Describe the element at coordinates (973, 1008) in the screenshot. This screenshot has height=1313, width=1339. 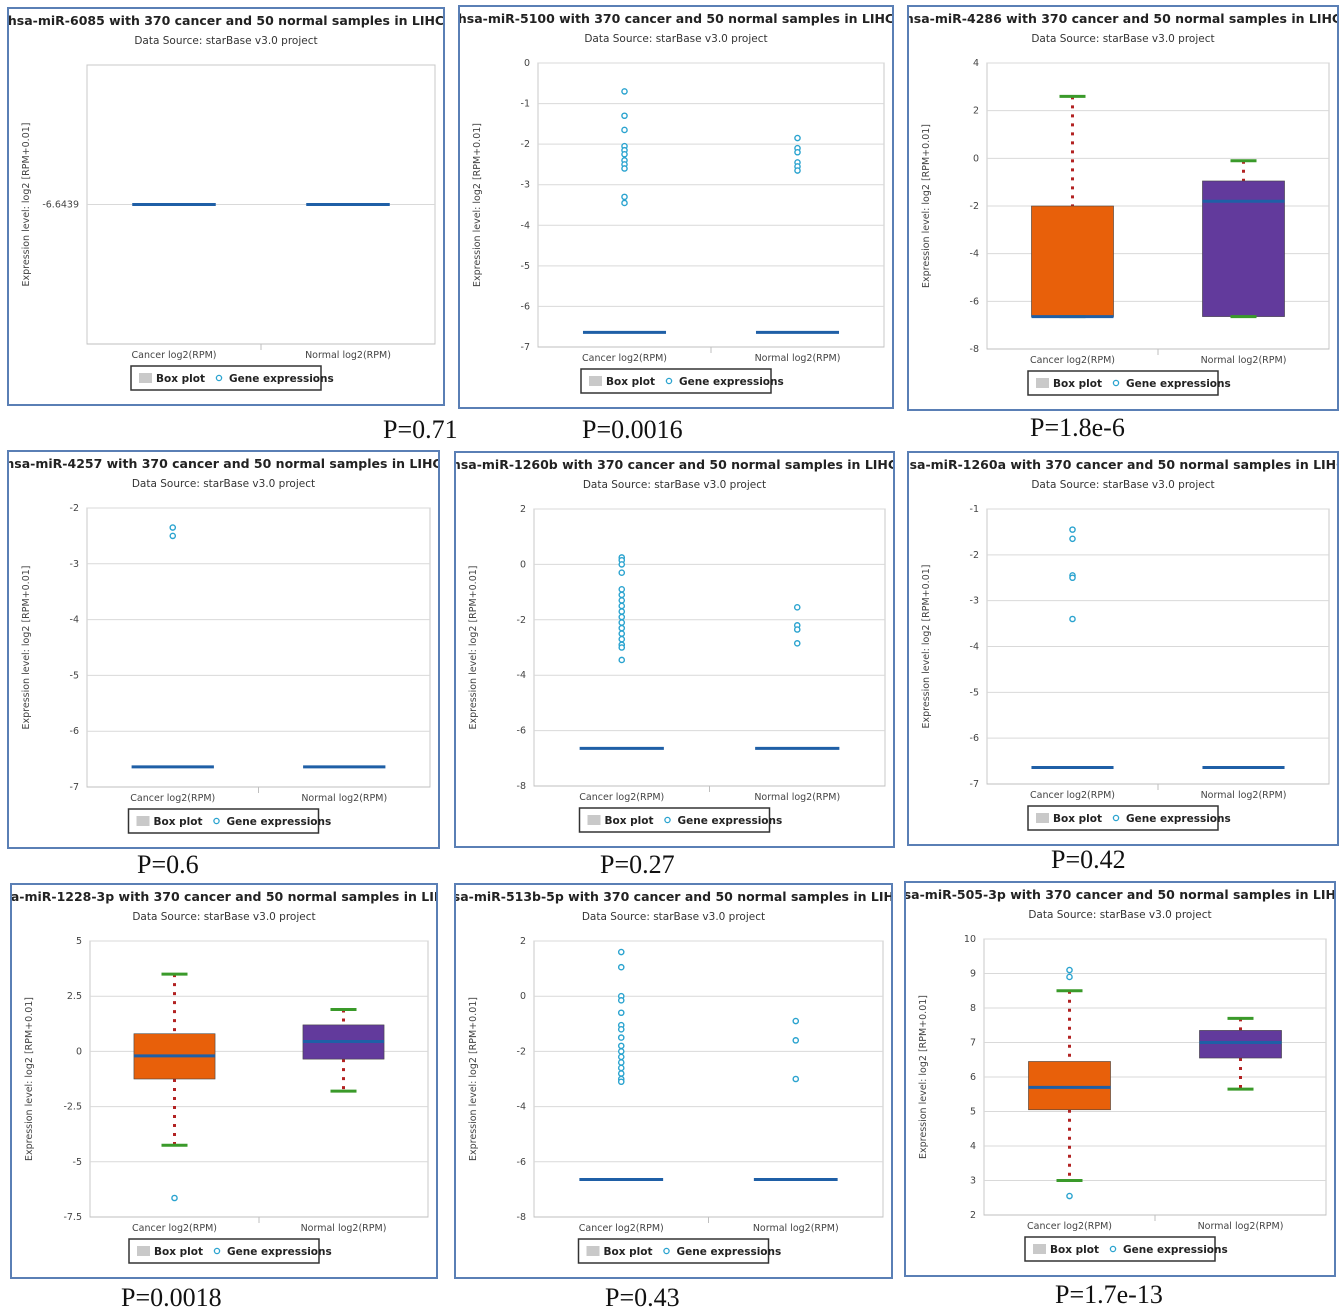
I see `y-tick-label: 8` at that location.